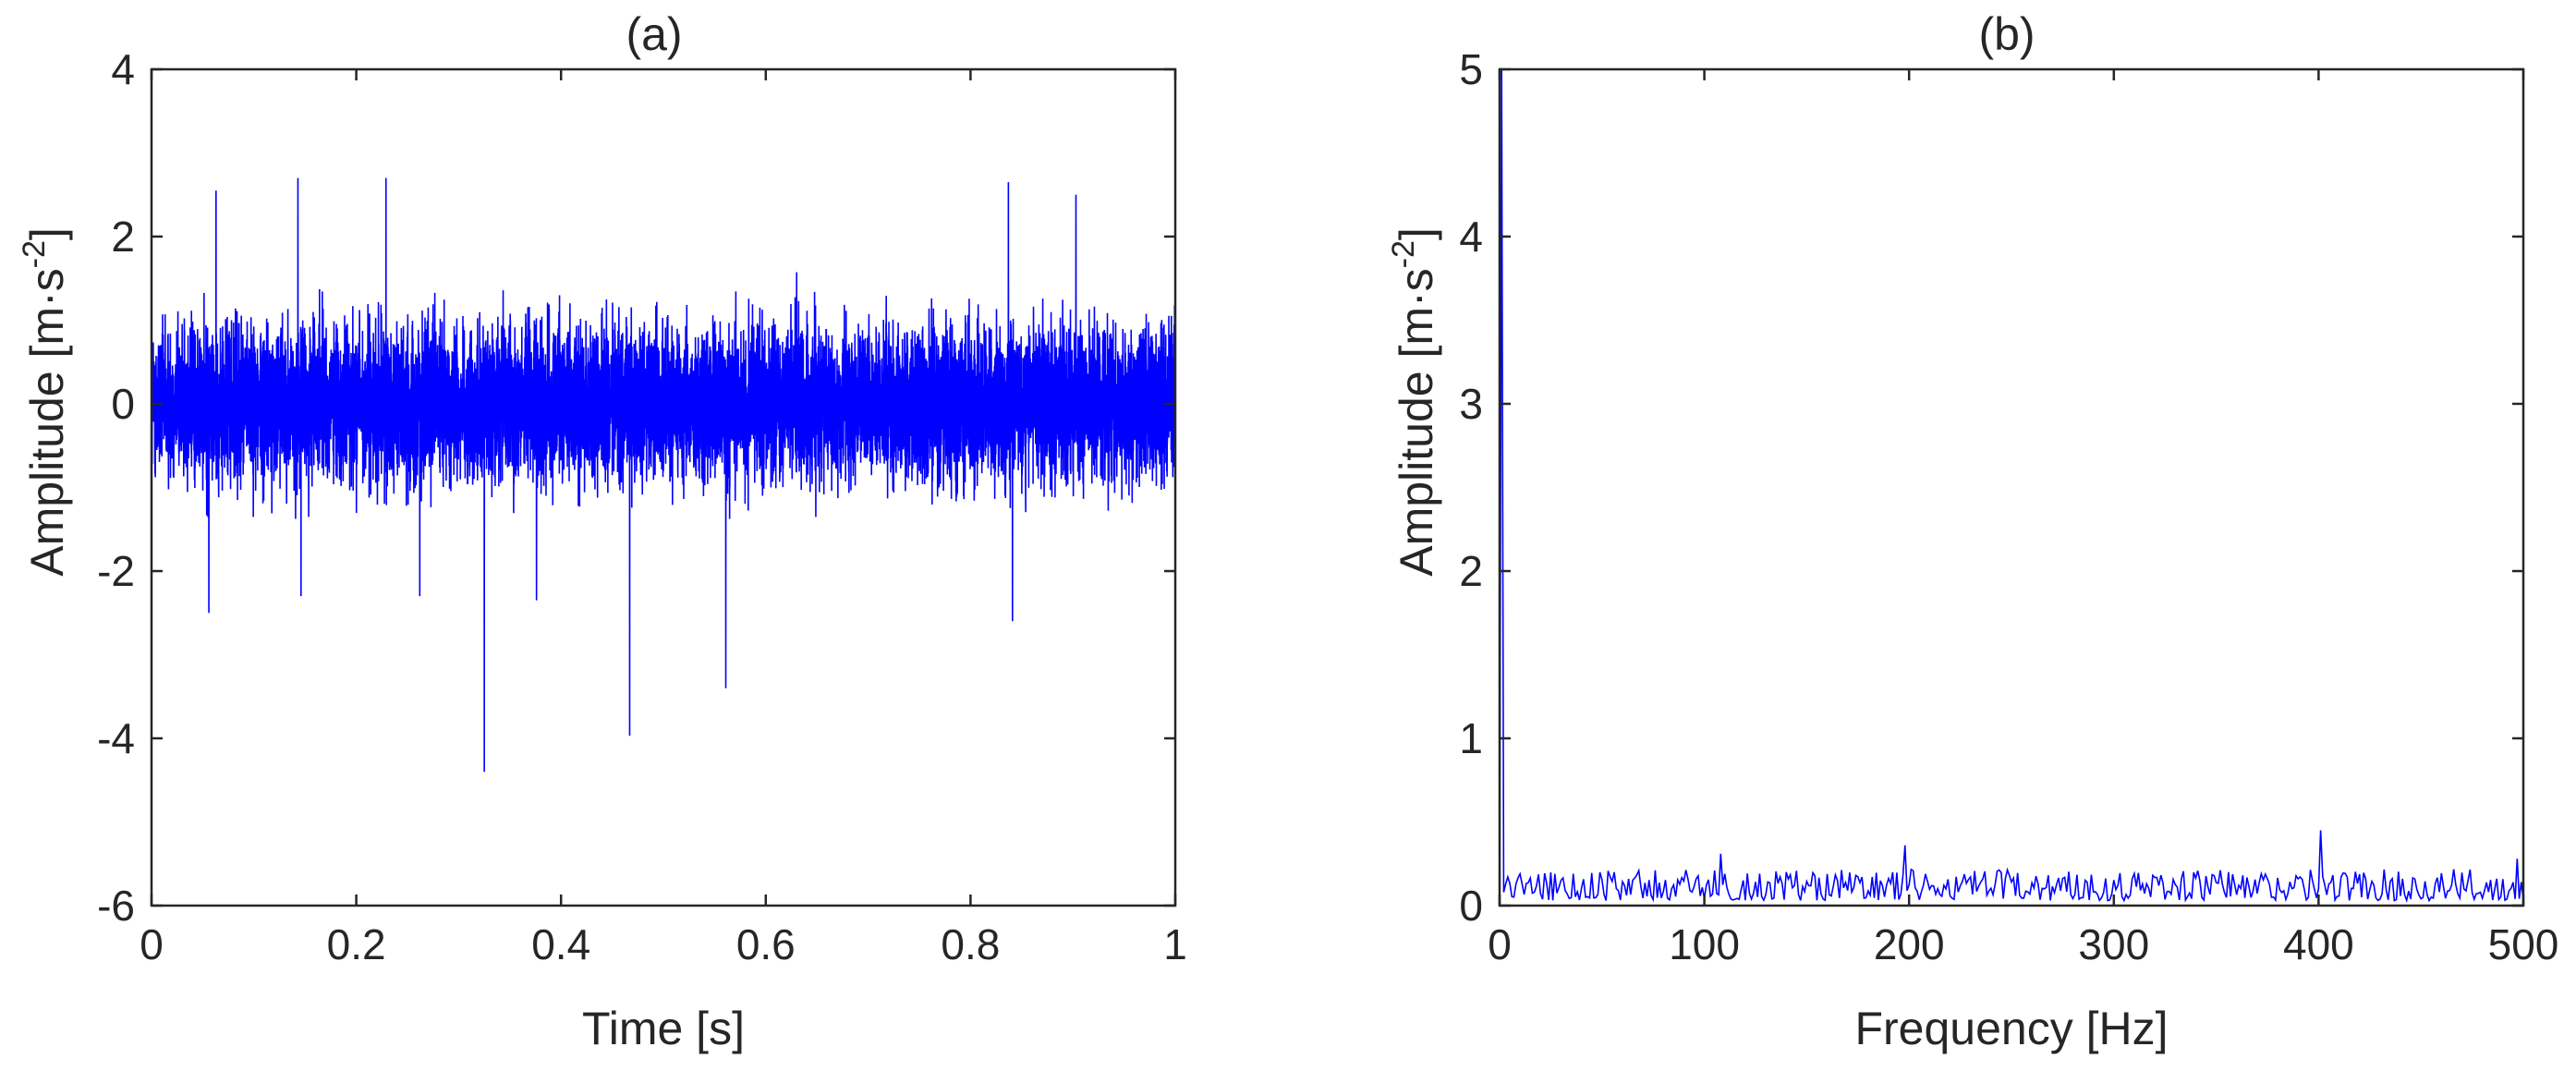 This screenshot has width=2576, height=1071. Describe the element at coordinates (47, 233) in the screenshot. I see `panel-a-y-label-suffix: ]` at that location.